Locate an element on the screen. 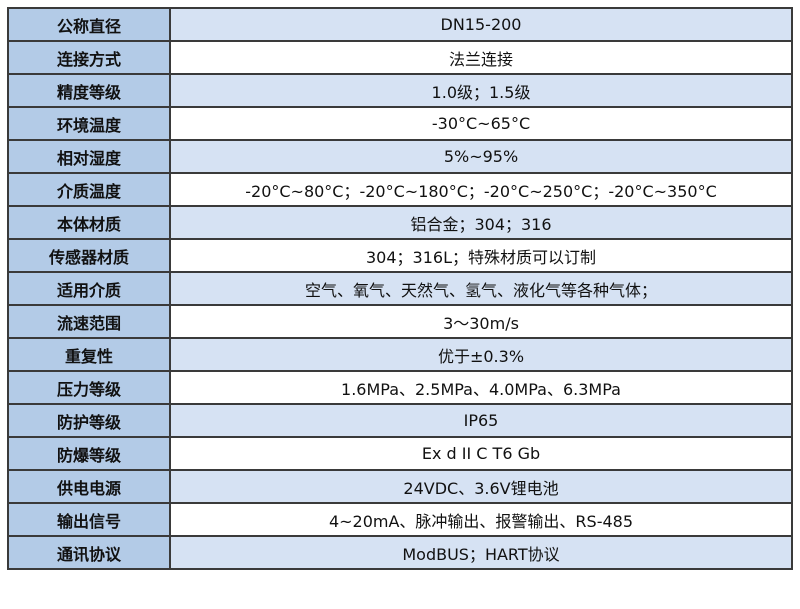 Image resolution: width=800 pixels, height=609 pixels. table-row: 流速范围 3～30m/s is located at coordinates (400, 321).